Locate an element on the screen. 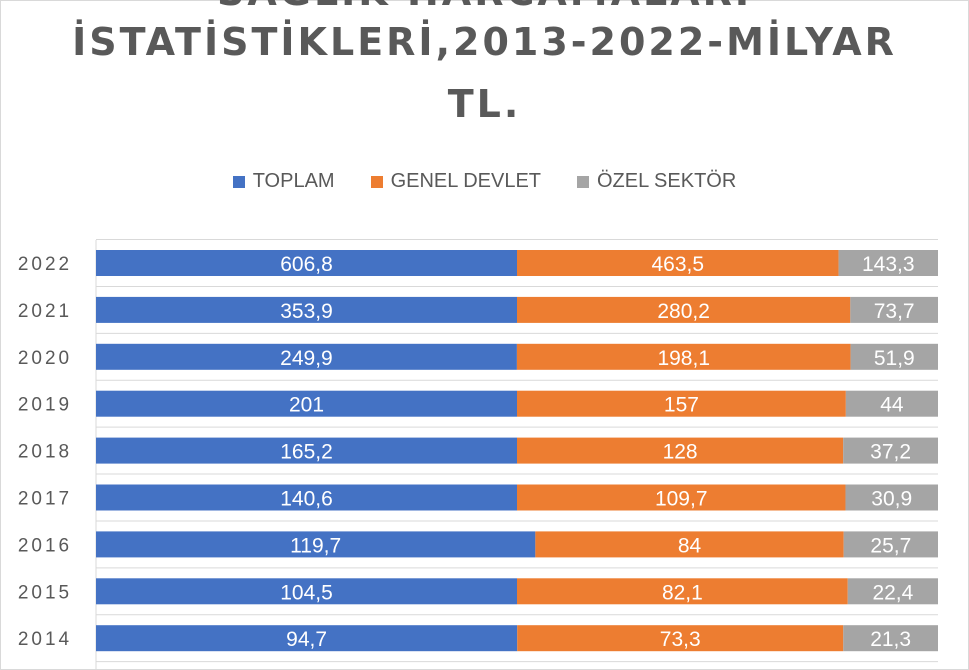 The height and width of the screenshot is (670, 969). y-tick-label: 2015 is located at coordinates (45, 592).